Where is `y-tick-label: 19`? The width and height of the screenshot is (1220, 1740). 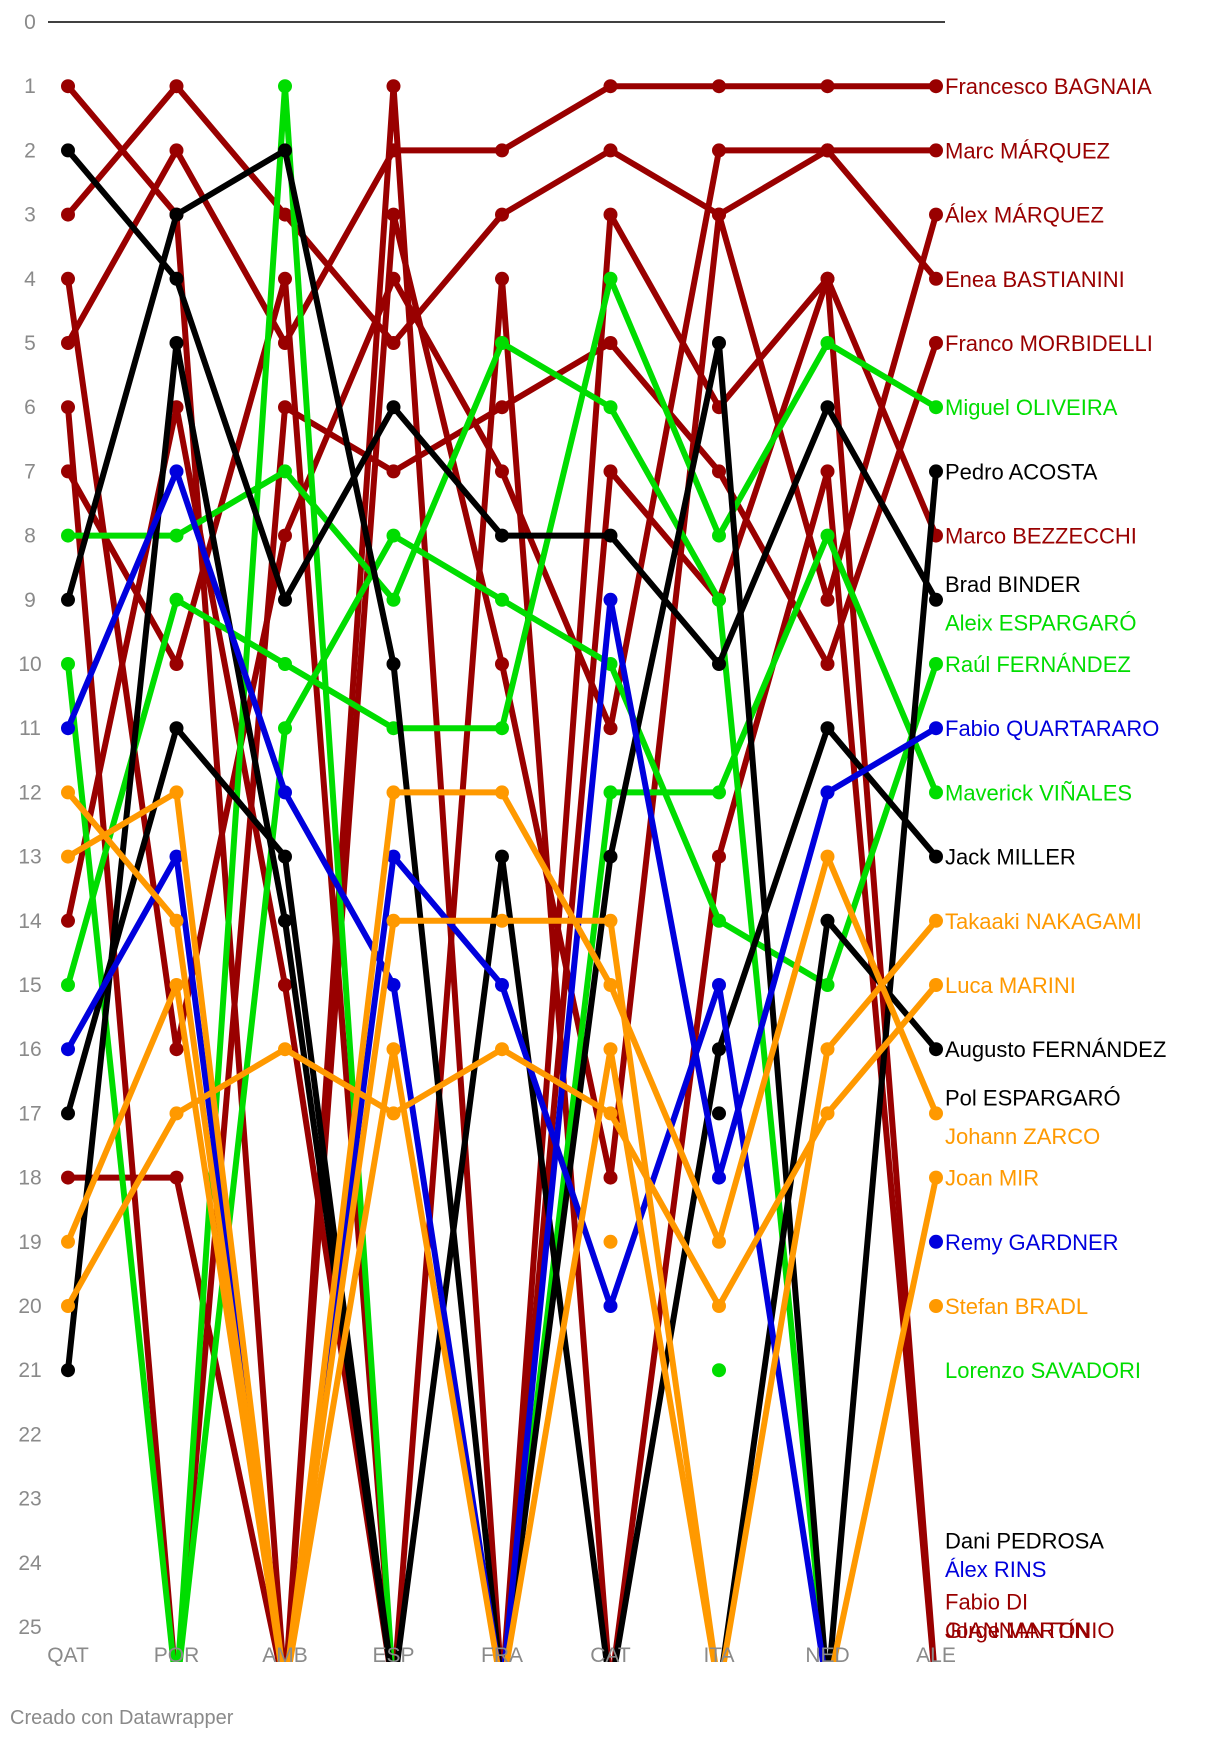 y-tick-label: 19 is located at coordinates (29, 1242).